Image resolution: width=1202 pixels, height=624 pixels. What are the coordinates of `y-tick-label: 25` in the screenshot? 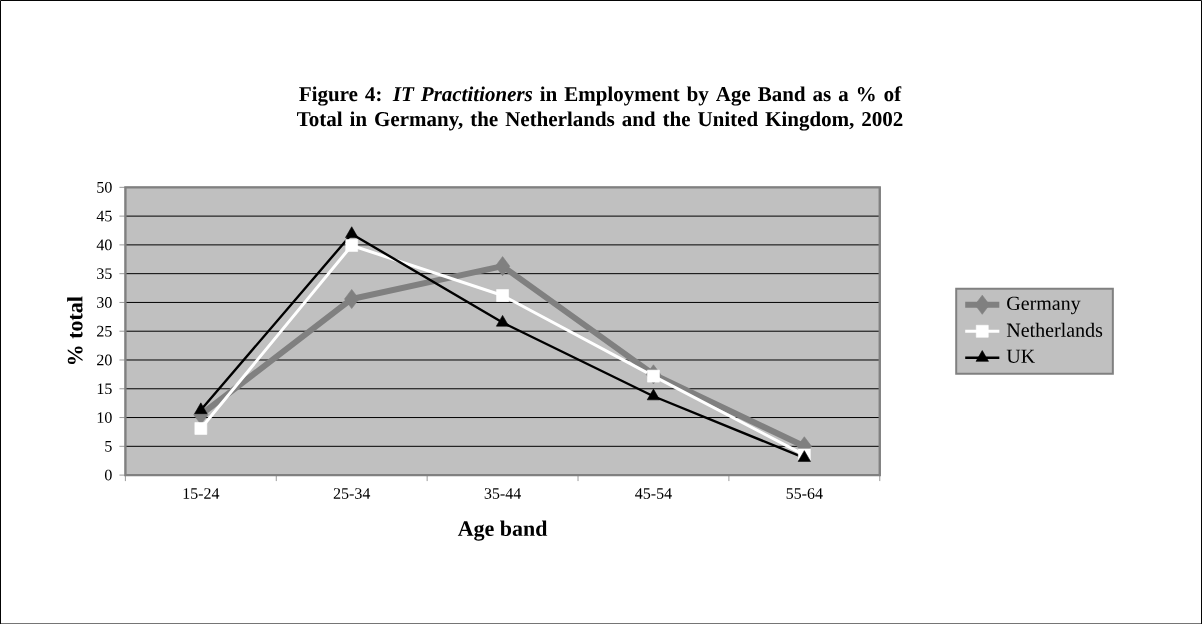 It's located at (104, 331).